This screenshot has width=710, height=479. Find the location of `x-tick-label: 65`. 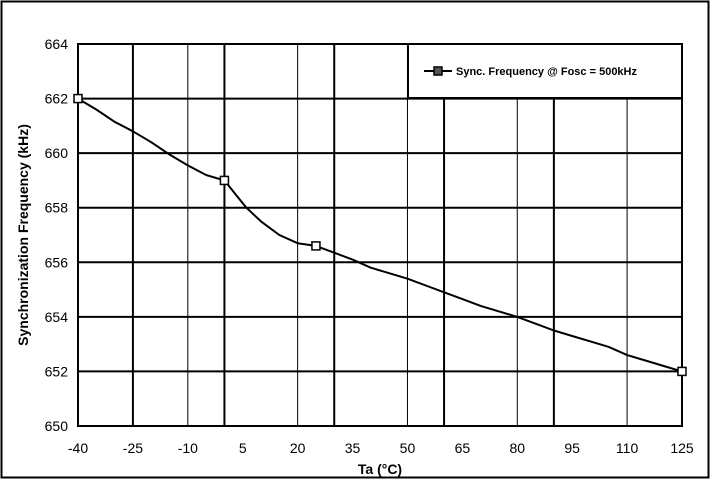

x-tick-label: 65 is located at coordinates (463, 448).